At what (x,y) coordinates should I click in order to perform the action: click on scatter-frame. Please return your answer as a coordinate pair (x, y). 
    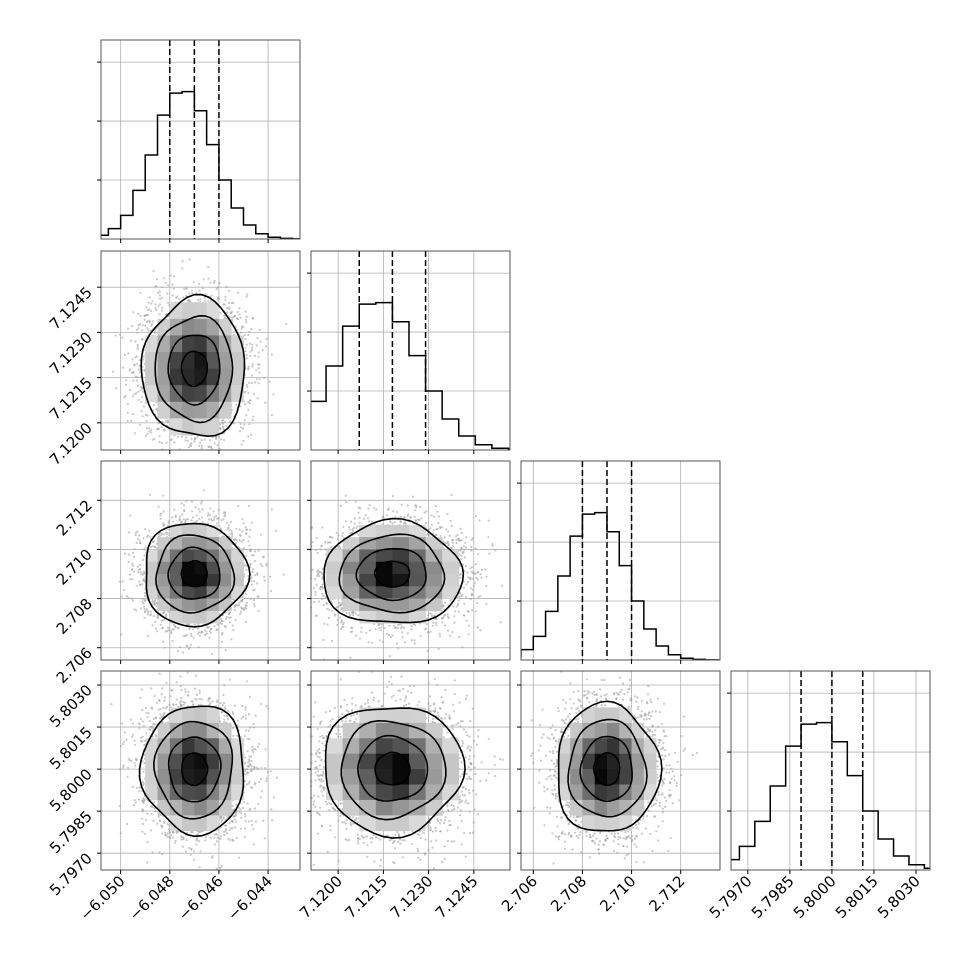
    Looking at the image, I should click on (200, 350).